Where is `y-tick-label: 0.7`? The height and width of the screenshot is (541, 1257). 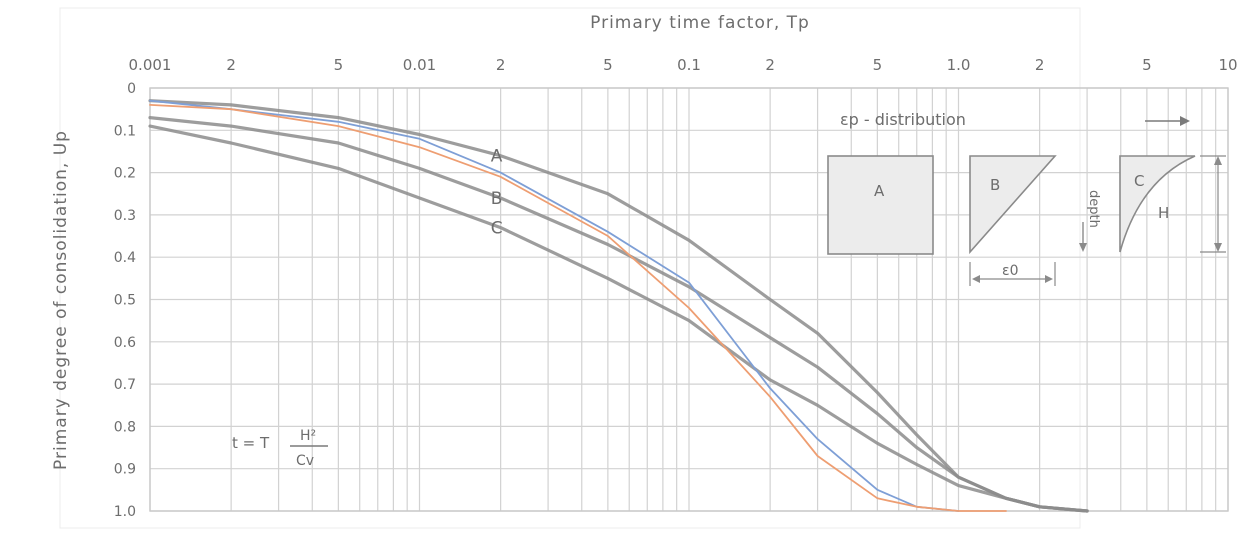 y-tick-label: 0.7 is located at coordinates (125, 385).